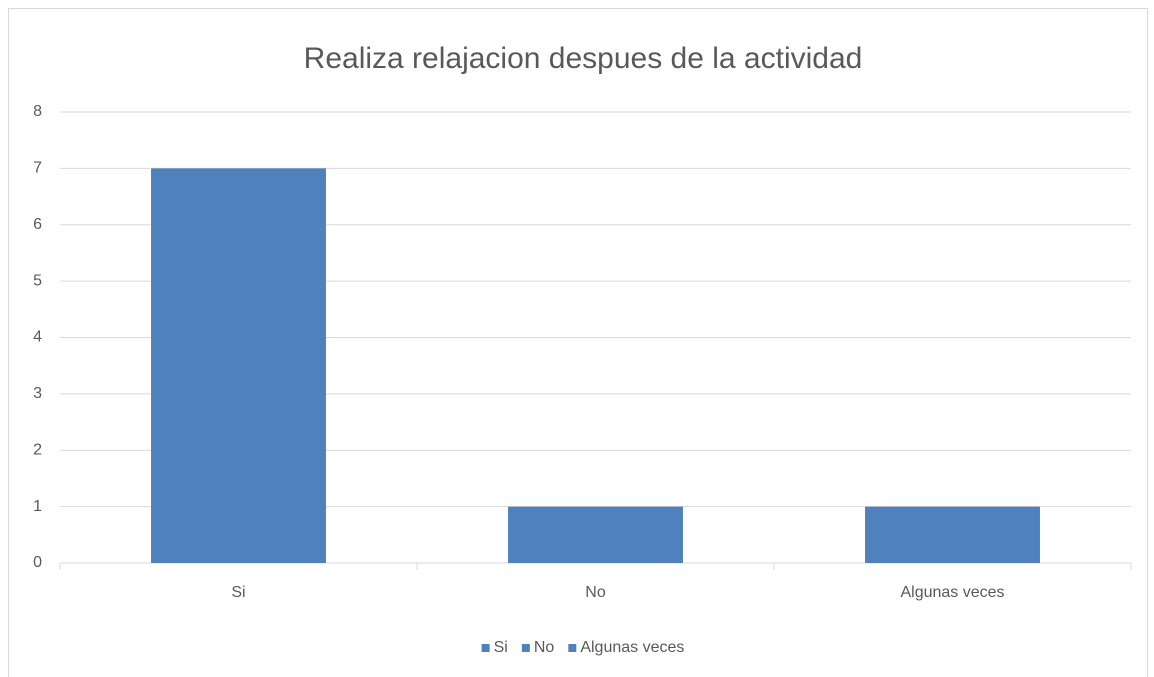 The image size is (1154, 677). Describe the element at coordinates (37, 224) in the screenshot. I see `y-tick-label: 6` at that location.